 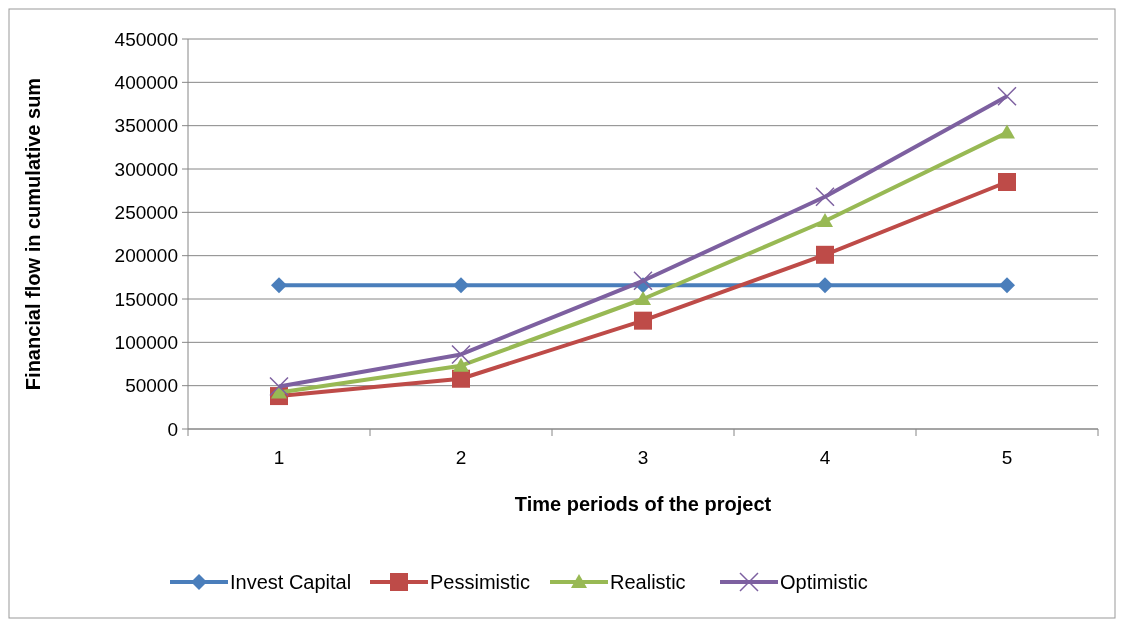 What do you see at coordinates (824, 582) in the screenshot?
I see `legend-label: Optimistic` at bounding box center [824, 582].